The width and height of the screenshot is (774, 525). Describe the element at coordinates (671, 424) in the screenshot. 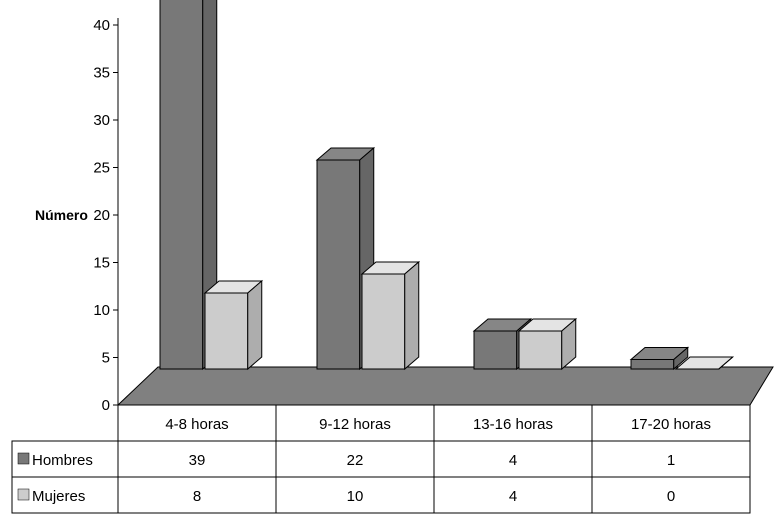

I see `x-tick-label: 17-20 horas` at that location.